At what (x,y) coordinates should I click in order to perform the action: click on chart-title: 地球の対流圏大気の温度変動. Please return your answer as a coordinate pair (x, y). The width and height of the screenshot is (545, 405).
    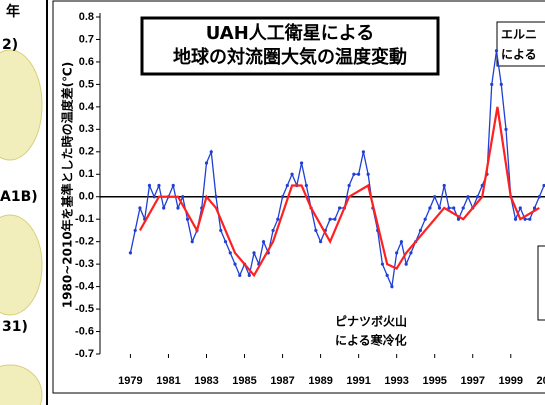
    Looking at the image, I should click on (290, 57).